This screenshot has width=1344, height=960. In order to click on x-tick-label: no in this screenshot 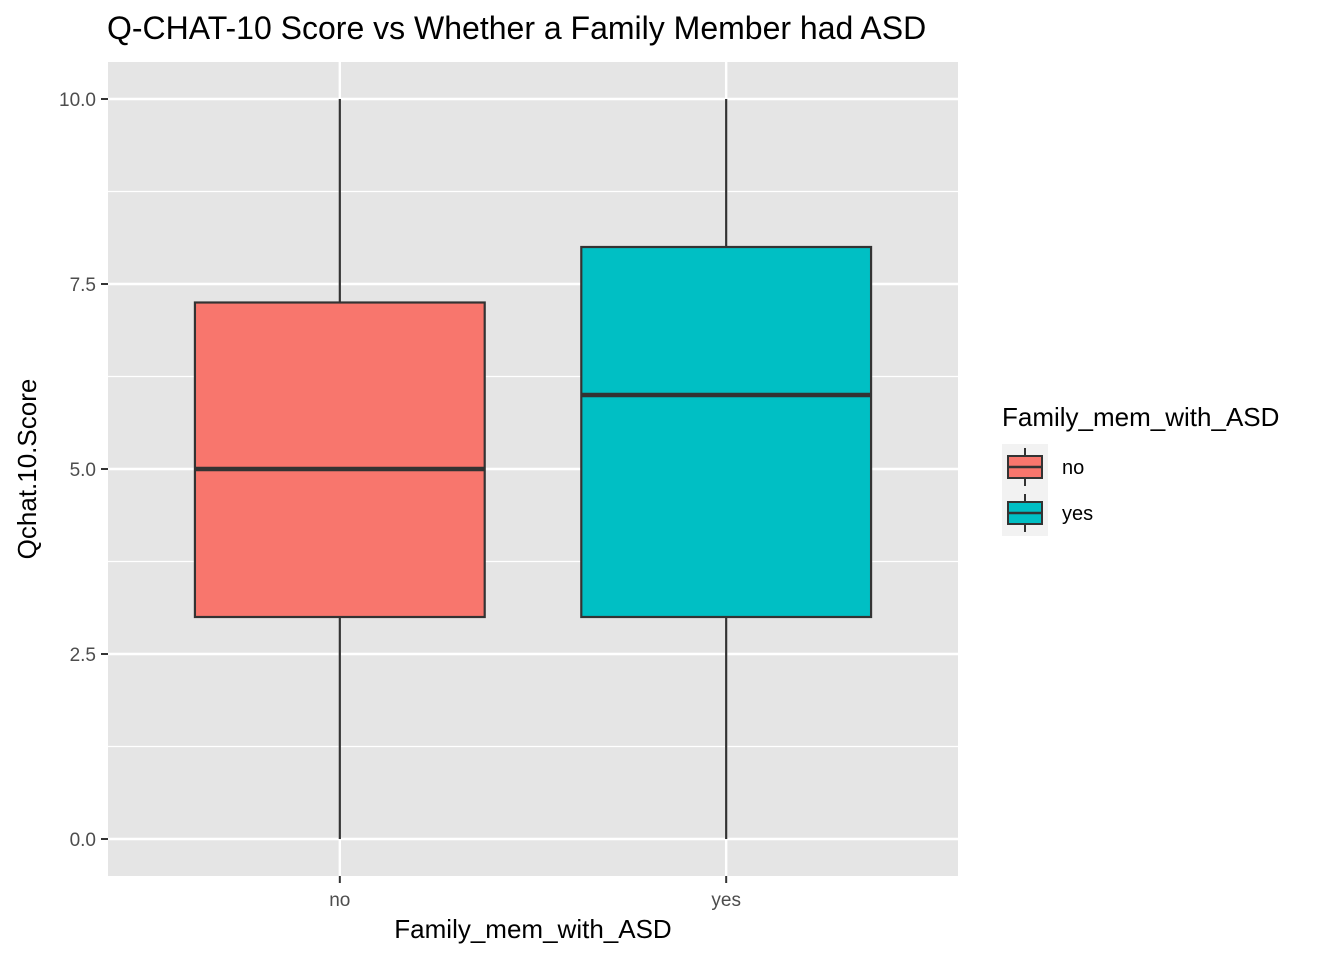, I will do `click(339, 900)`.